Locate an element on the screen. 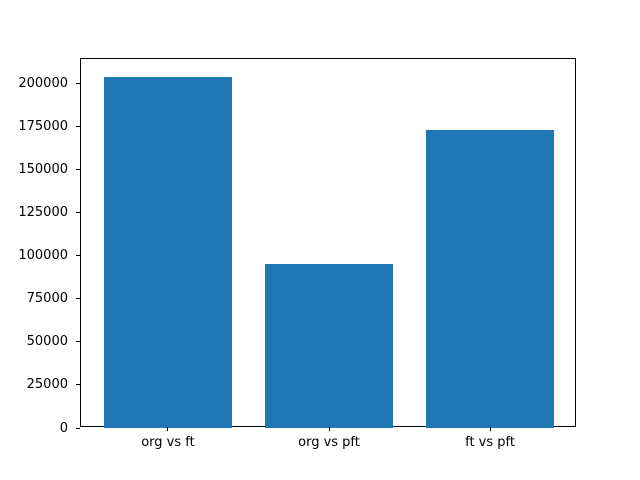 Image resolution: width=640 pixels, height=480 pixels. y-tick-label: 200000 is located at coordinates (43, 83).